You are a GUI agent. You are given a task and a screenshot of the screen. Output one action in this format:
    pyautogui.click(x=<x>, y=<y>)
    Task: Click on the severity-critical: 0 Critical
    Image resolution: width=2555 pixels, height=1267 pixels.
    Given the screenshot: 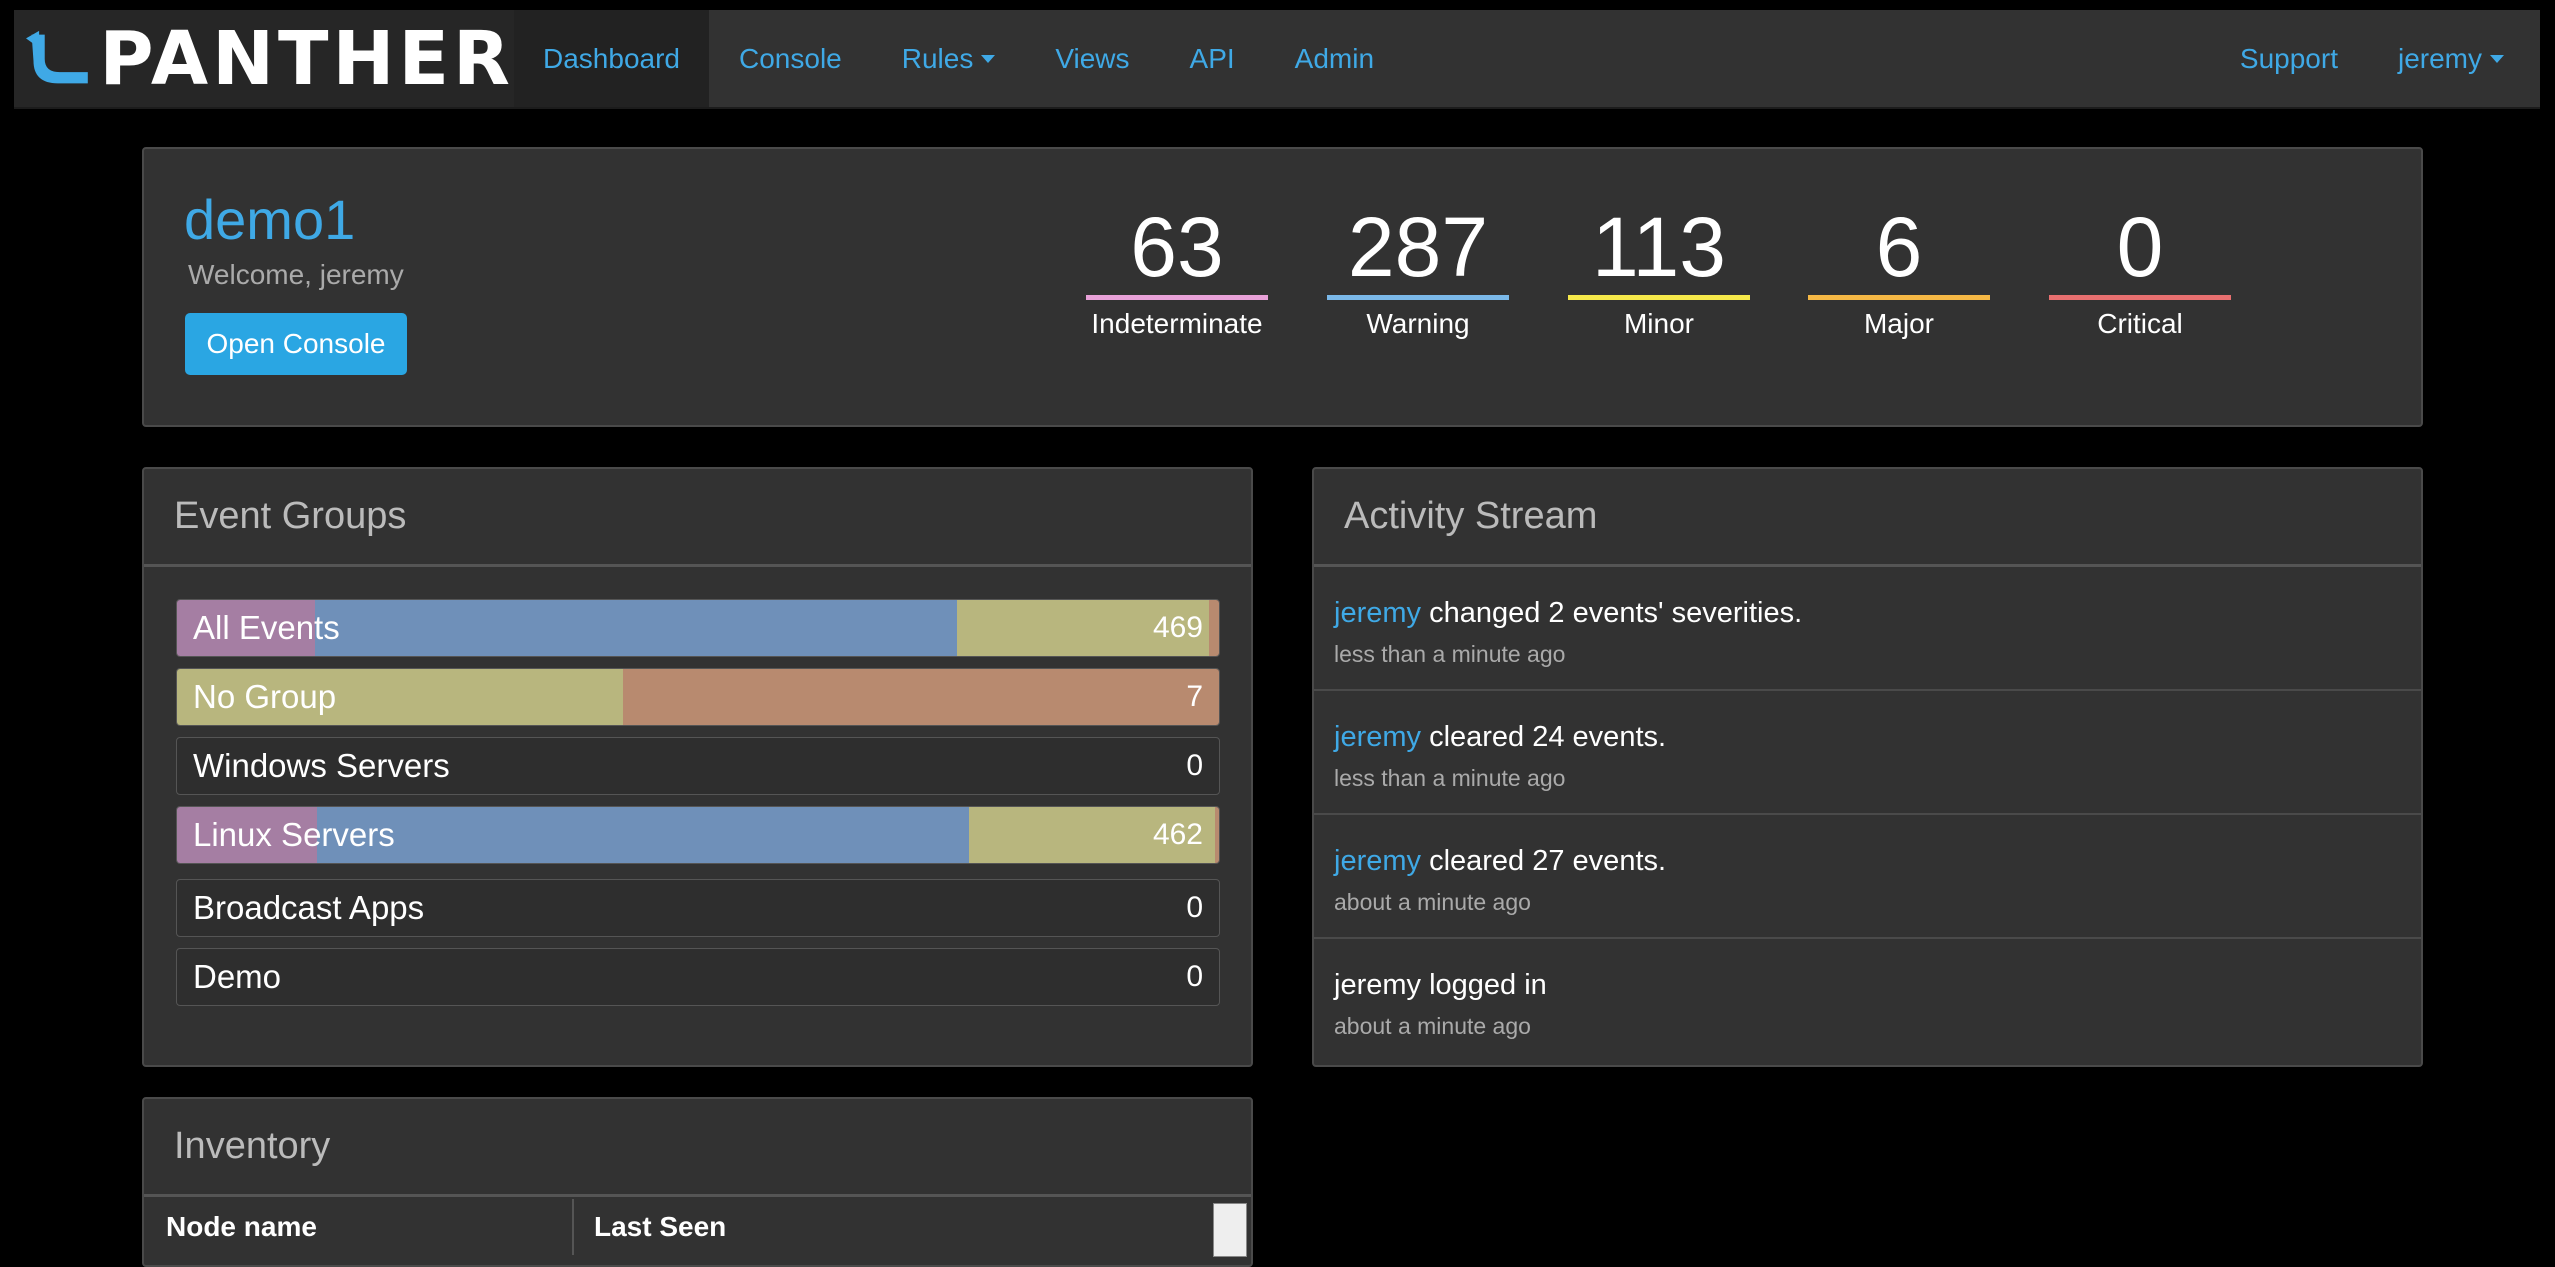 What is the action you would take?
    pyautogui.click(x=2140, y=272)
    